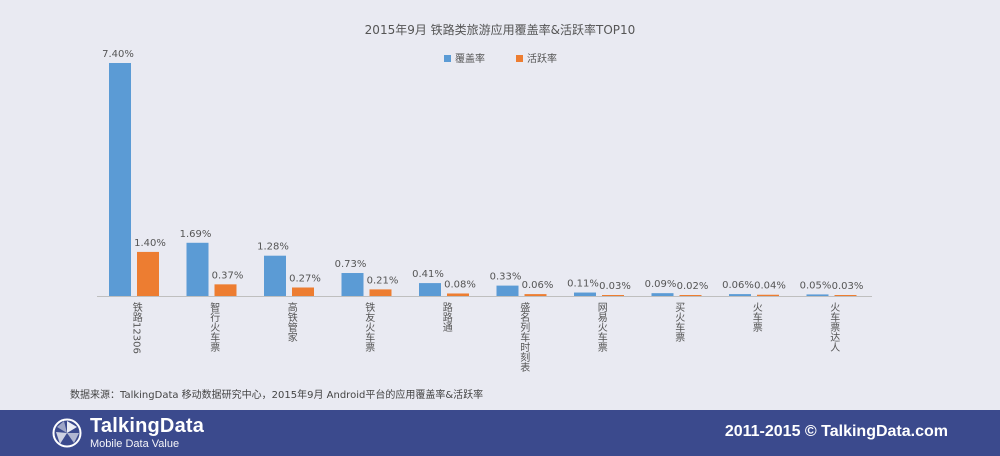  I want to click on coverage-label: 7.40%, so click(118, 54).